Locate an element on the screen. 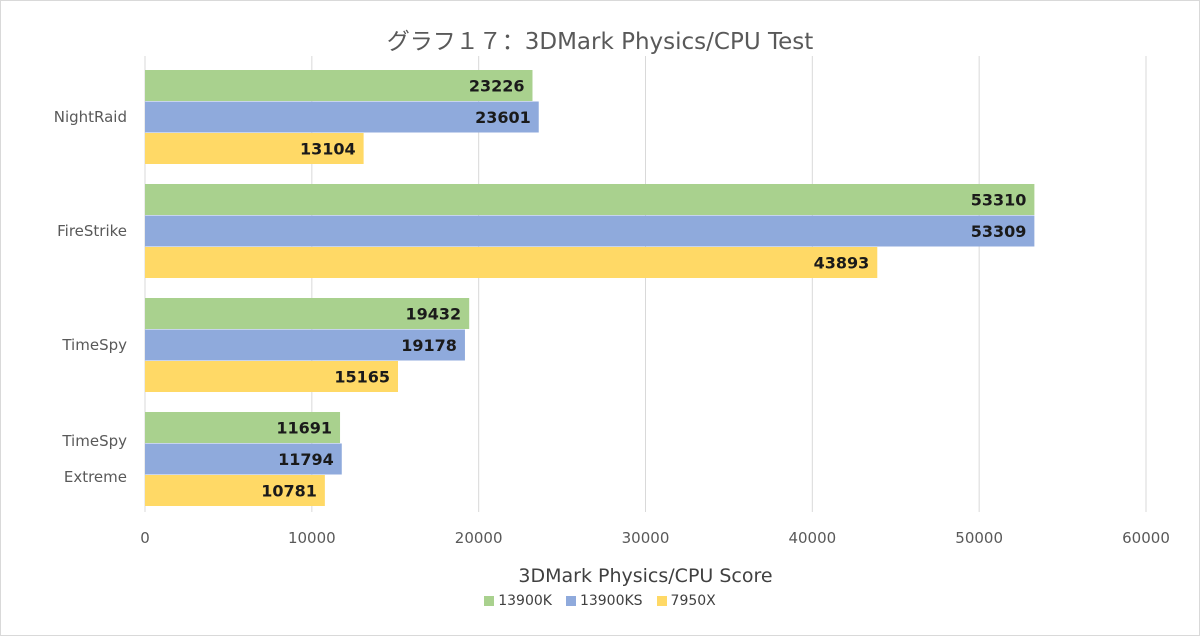  data-label: 13104 is located at coordinates (328, 149).